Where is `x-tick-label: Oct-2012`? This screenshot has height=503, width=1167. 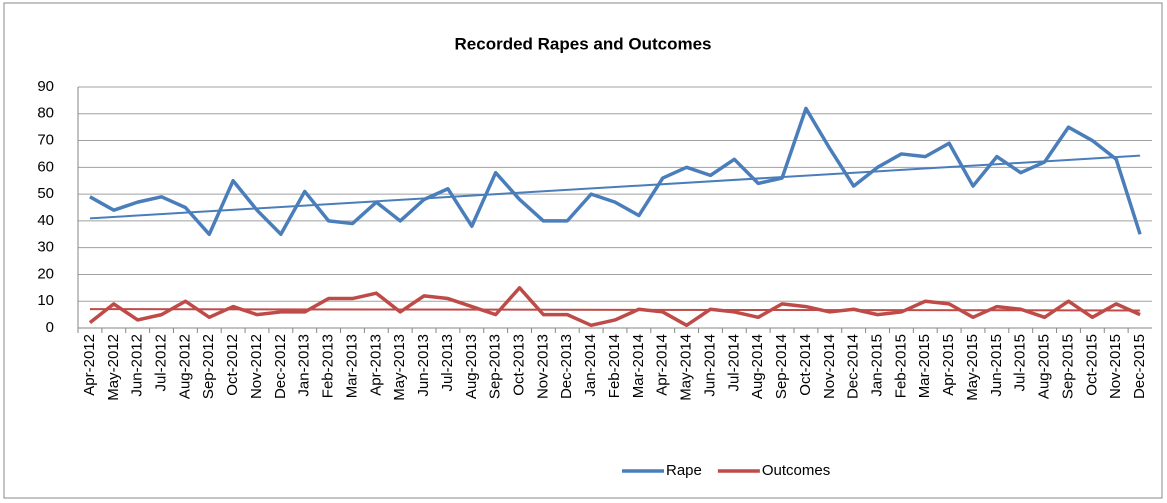 x-tick-label: Oct-2012 is located at coordinates (232, 365).